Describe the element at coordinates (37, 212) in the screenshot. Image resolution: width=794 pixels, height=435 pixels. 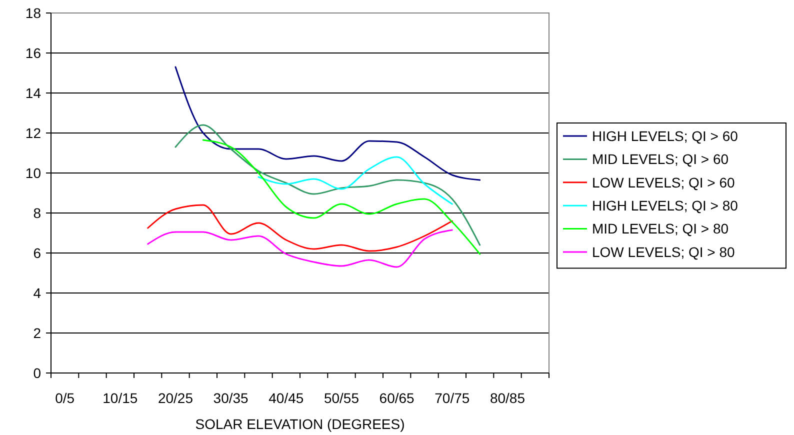
I see `y-tick-label: 8` at that location.